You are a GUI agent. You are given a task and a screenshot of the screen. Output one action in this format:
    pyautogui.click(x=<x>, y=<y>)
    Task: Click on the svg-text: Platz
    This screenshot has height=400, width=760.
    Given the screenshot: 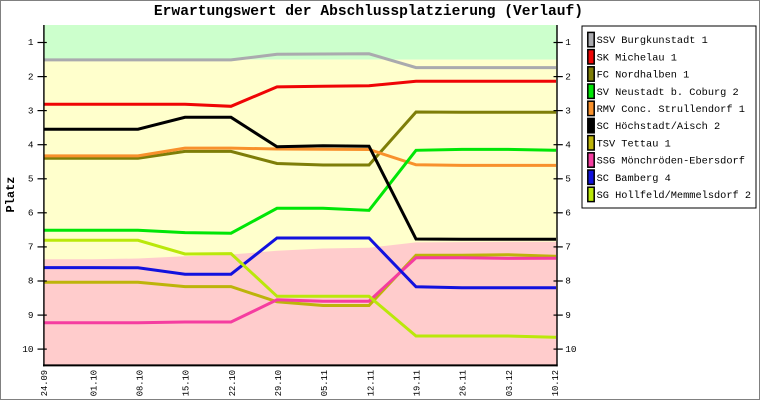 What is the action you would take?
    pyautogui.click(x=11, y=194)
    